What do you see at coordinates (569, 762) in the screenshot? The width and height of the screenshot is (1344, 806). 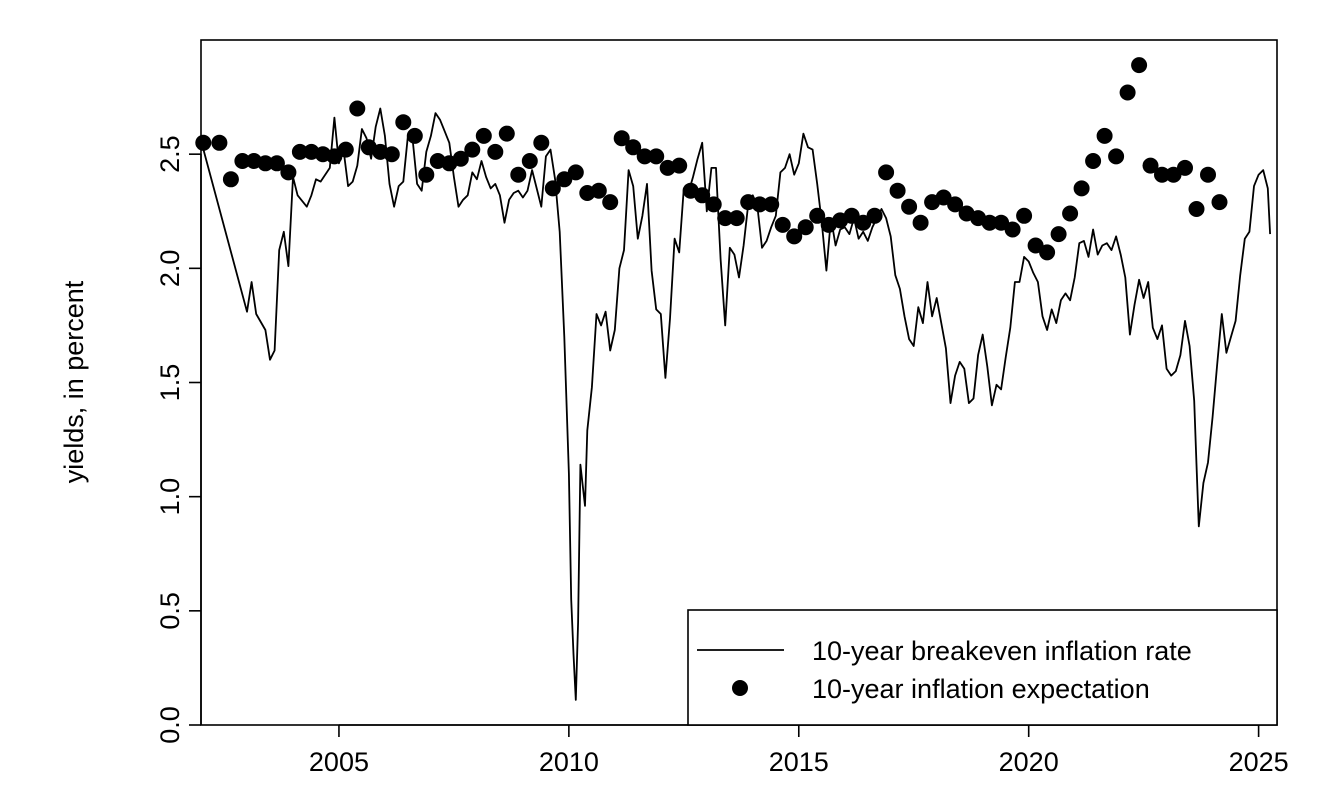 I see `x-tick-label: 2010` at bounding box center [569, 762].